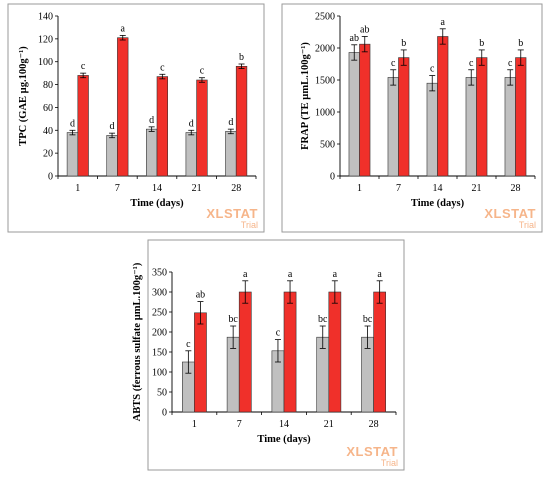  What do you see at coordinates (159, 293) in the screenshot?
I see `y-tick-label: 300` at bounding box center [159, 293].